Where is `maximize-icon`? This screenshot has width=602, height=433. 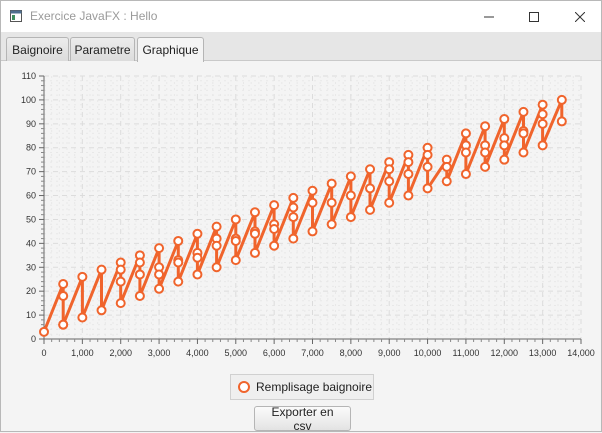
maximize-icon is located at coordinates (534, 16).